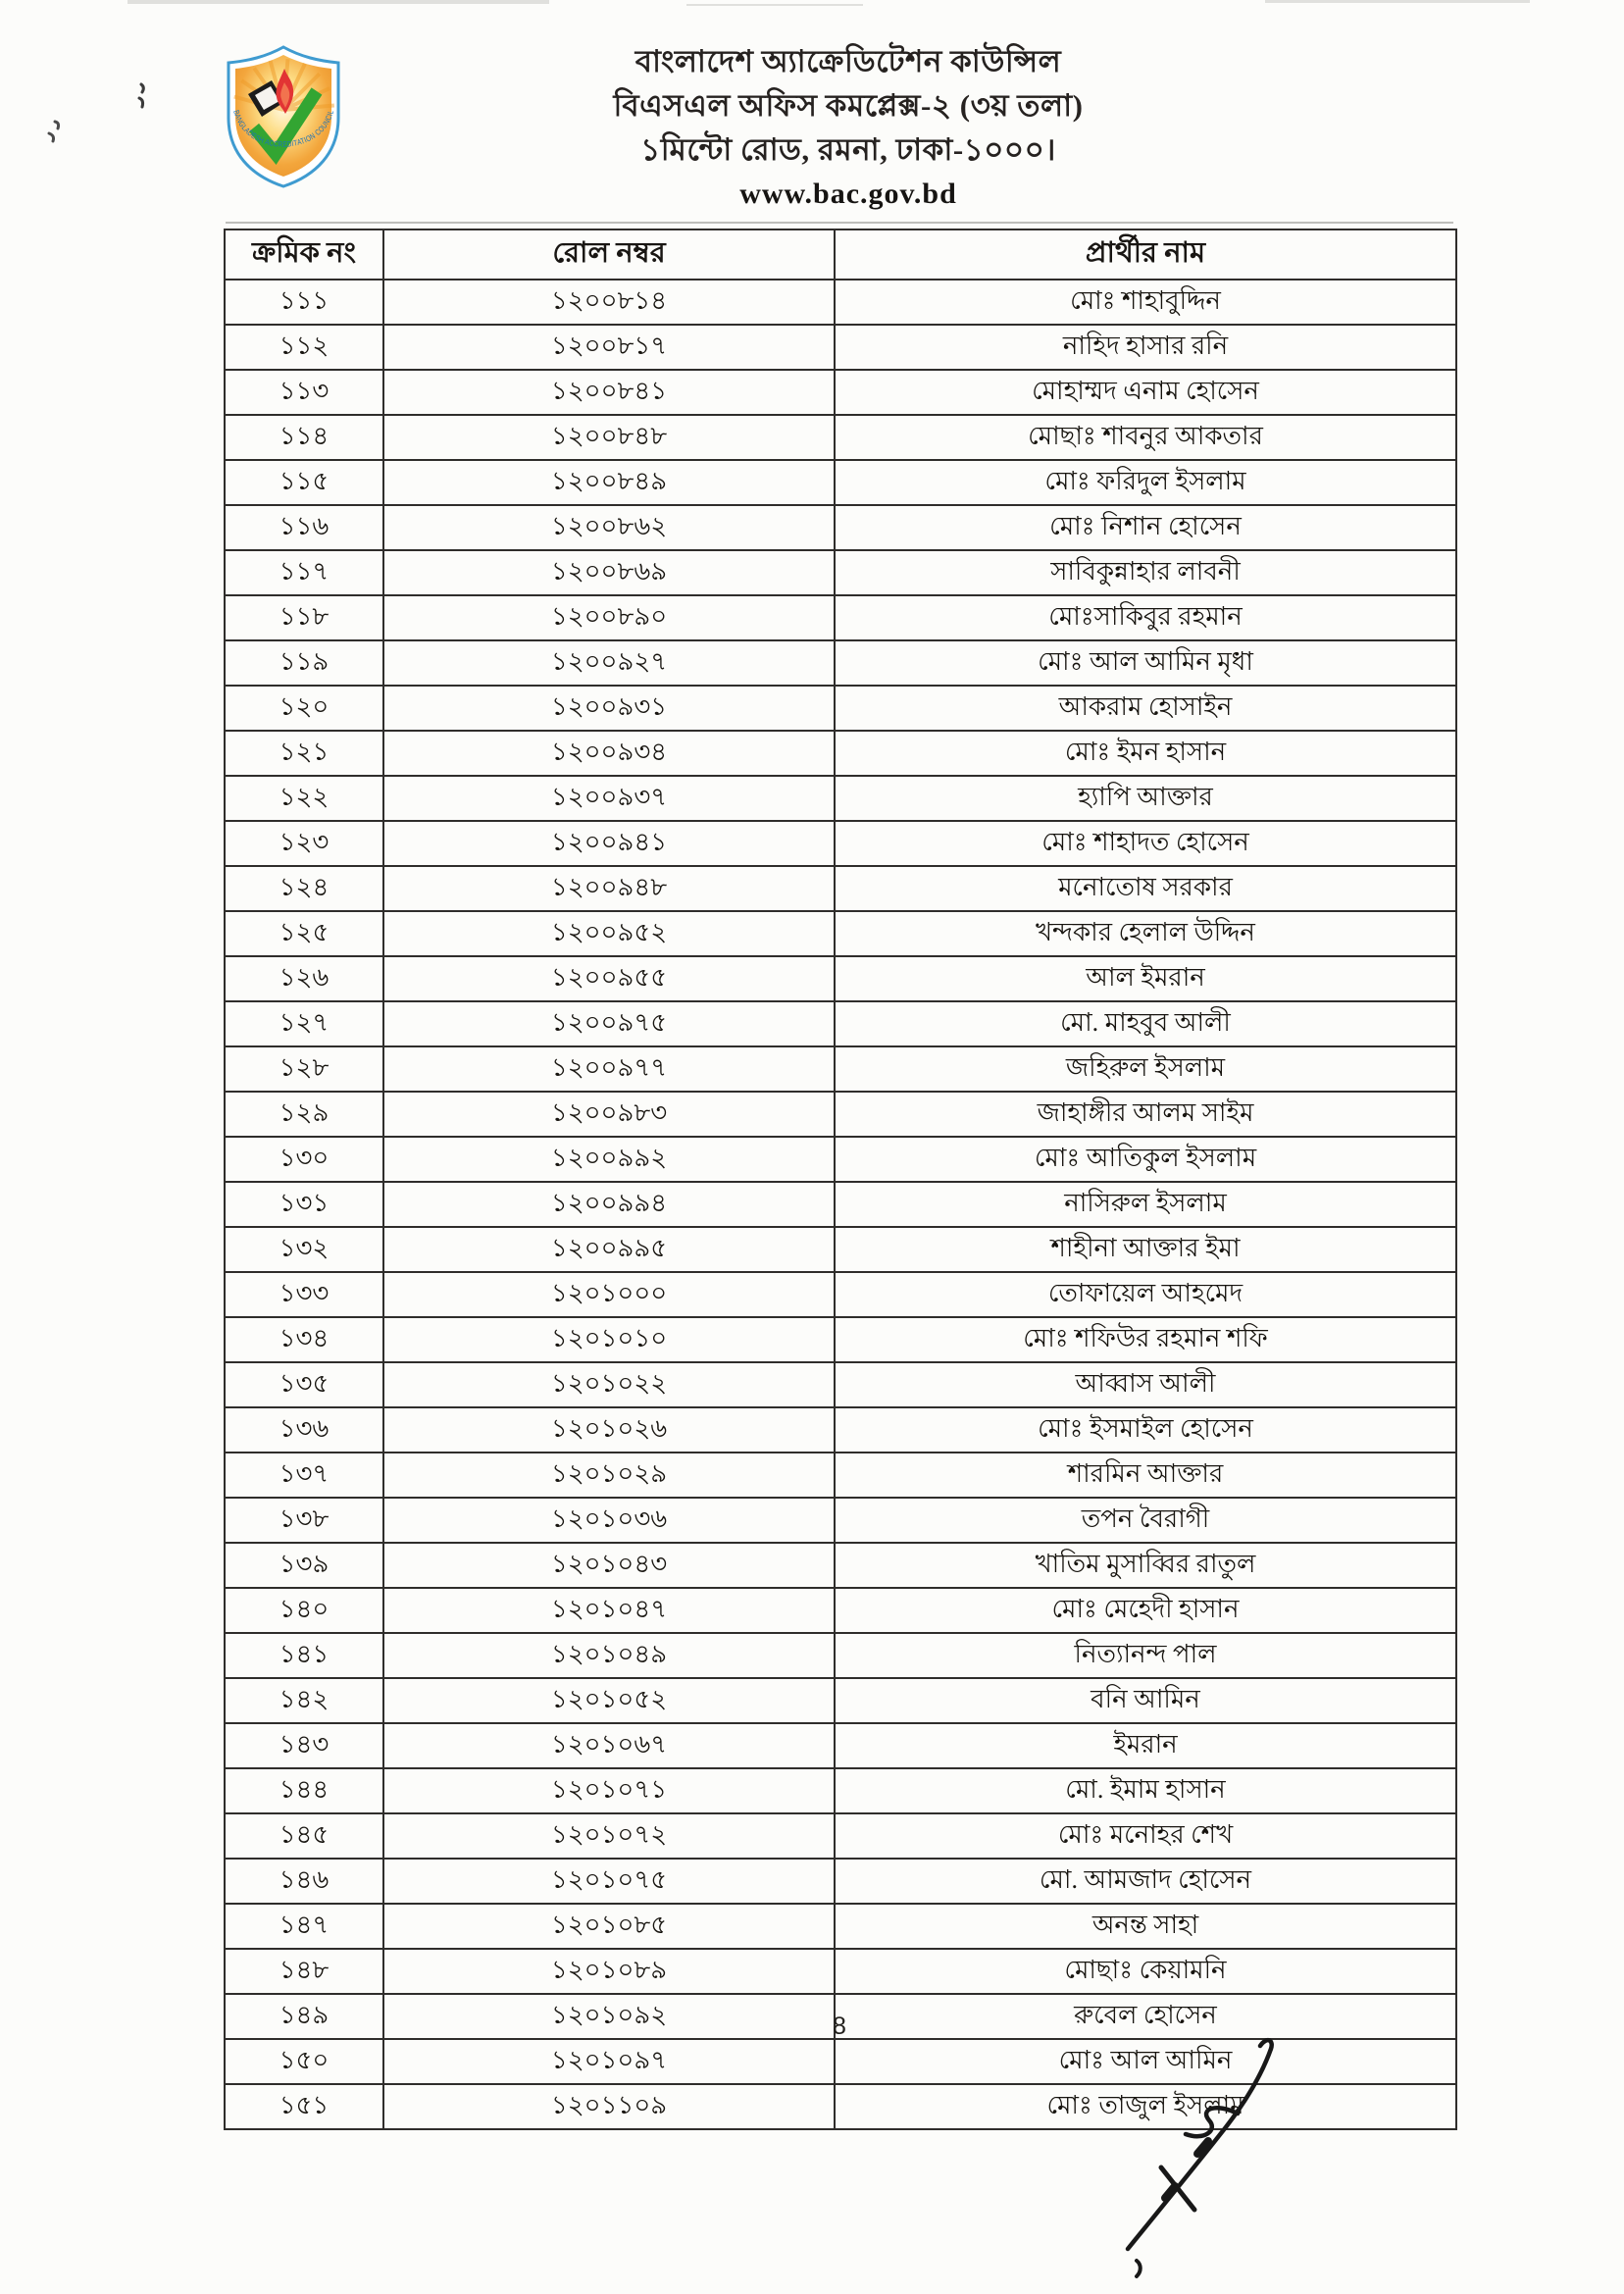 Image resolution: width=1624 pixels, height=2294 pixels. What do you see at coordinates (304, 254) in the screenshot?
I see `column-header-serial: ক্রমিক নং` at bounding box center [304, 254].